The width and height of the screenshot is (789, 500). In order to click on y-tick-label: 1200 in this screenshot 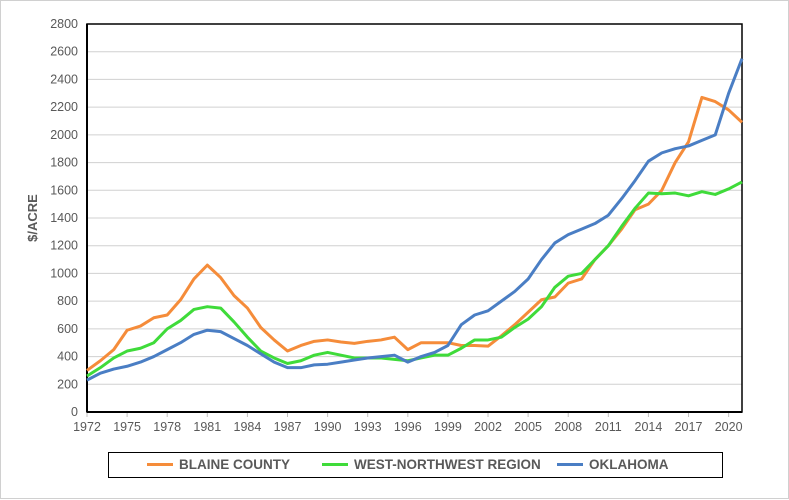, I will do `click(64, 246)`.